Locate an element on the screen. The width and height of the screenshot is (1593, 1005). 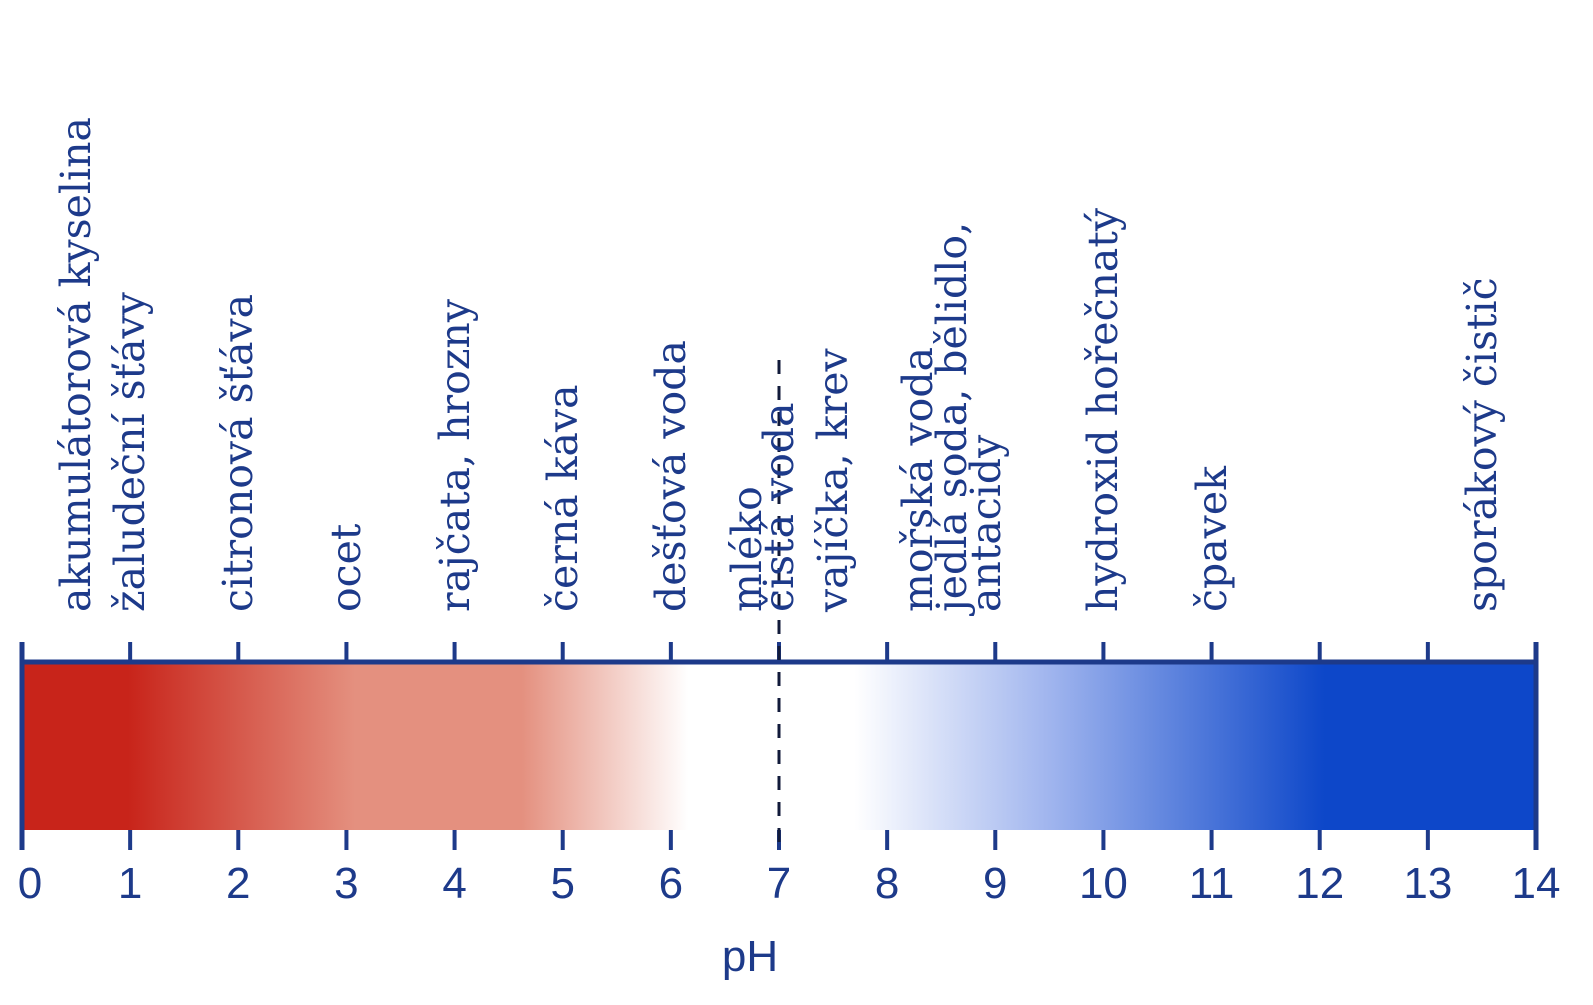
substance-label-line: vajíčka, krev is located at coordinates (833, 480).